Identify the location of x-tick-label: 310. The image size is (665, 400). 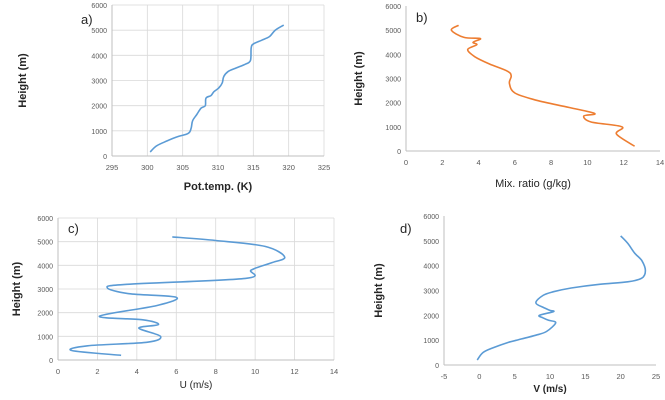
(218, 167).